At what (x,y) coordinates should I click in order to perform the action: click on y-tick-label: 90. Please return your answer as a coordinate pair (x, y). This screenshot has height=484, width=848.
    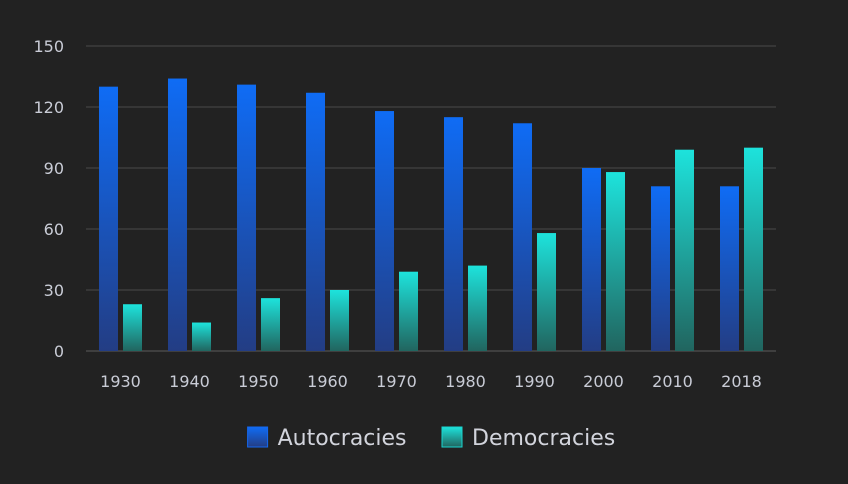
    Looking at the image, I should click on (54, 168).